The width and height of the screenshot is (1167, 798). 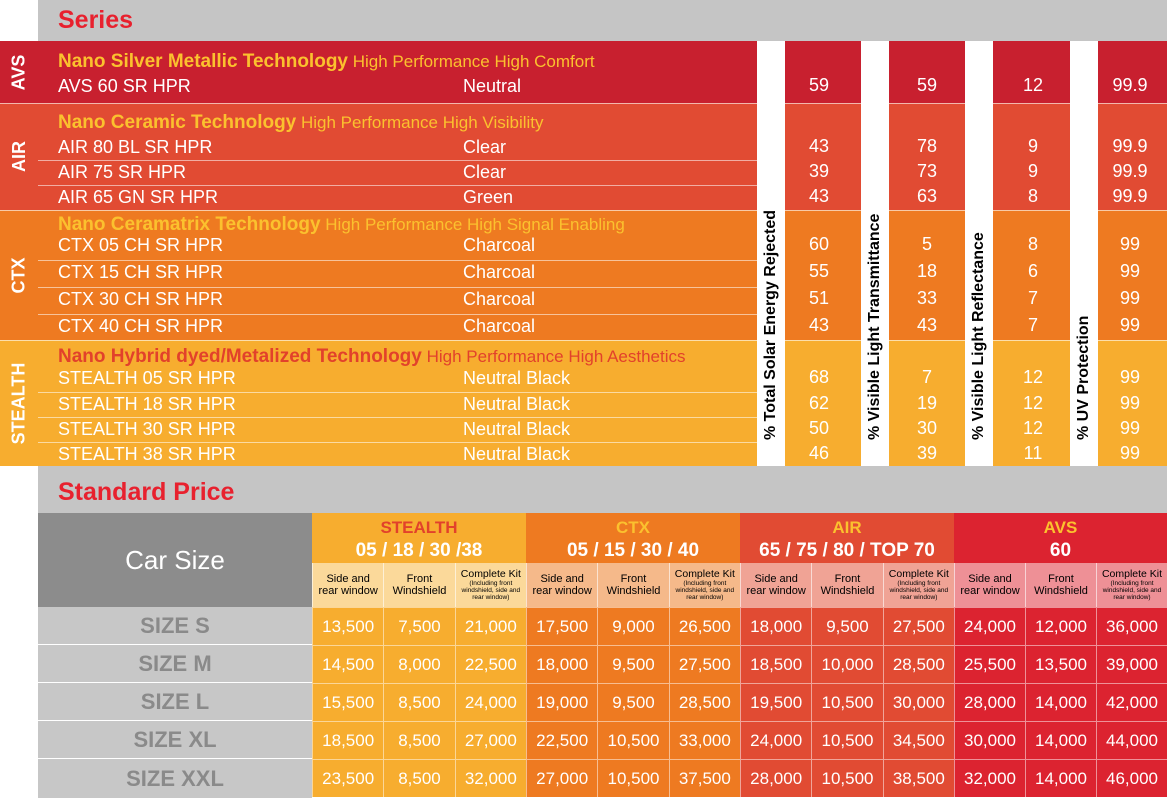 What do you see at coordinates (776, 740) in the screenshot?
I see `price-cell: 24,000` at bounding box center [776, 740].